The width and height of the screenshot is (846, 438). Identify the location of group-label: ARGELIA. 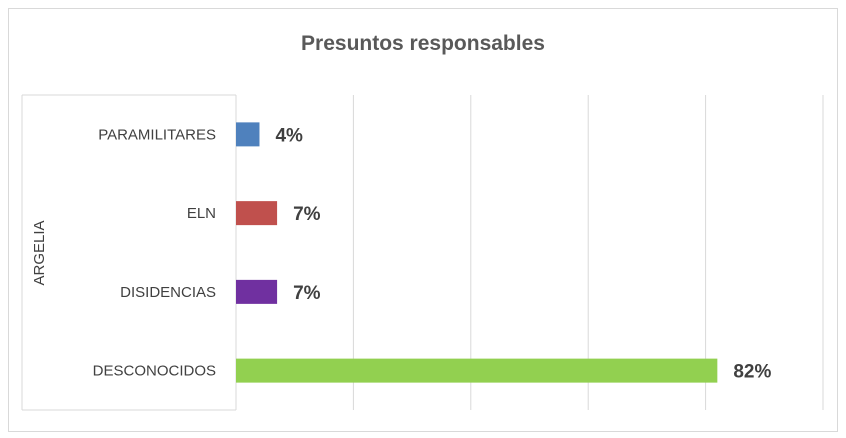
(39, 252).